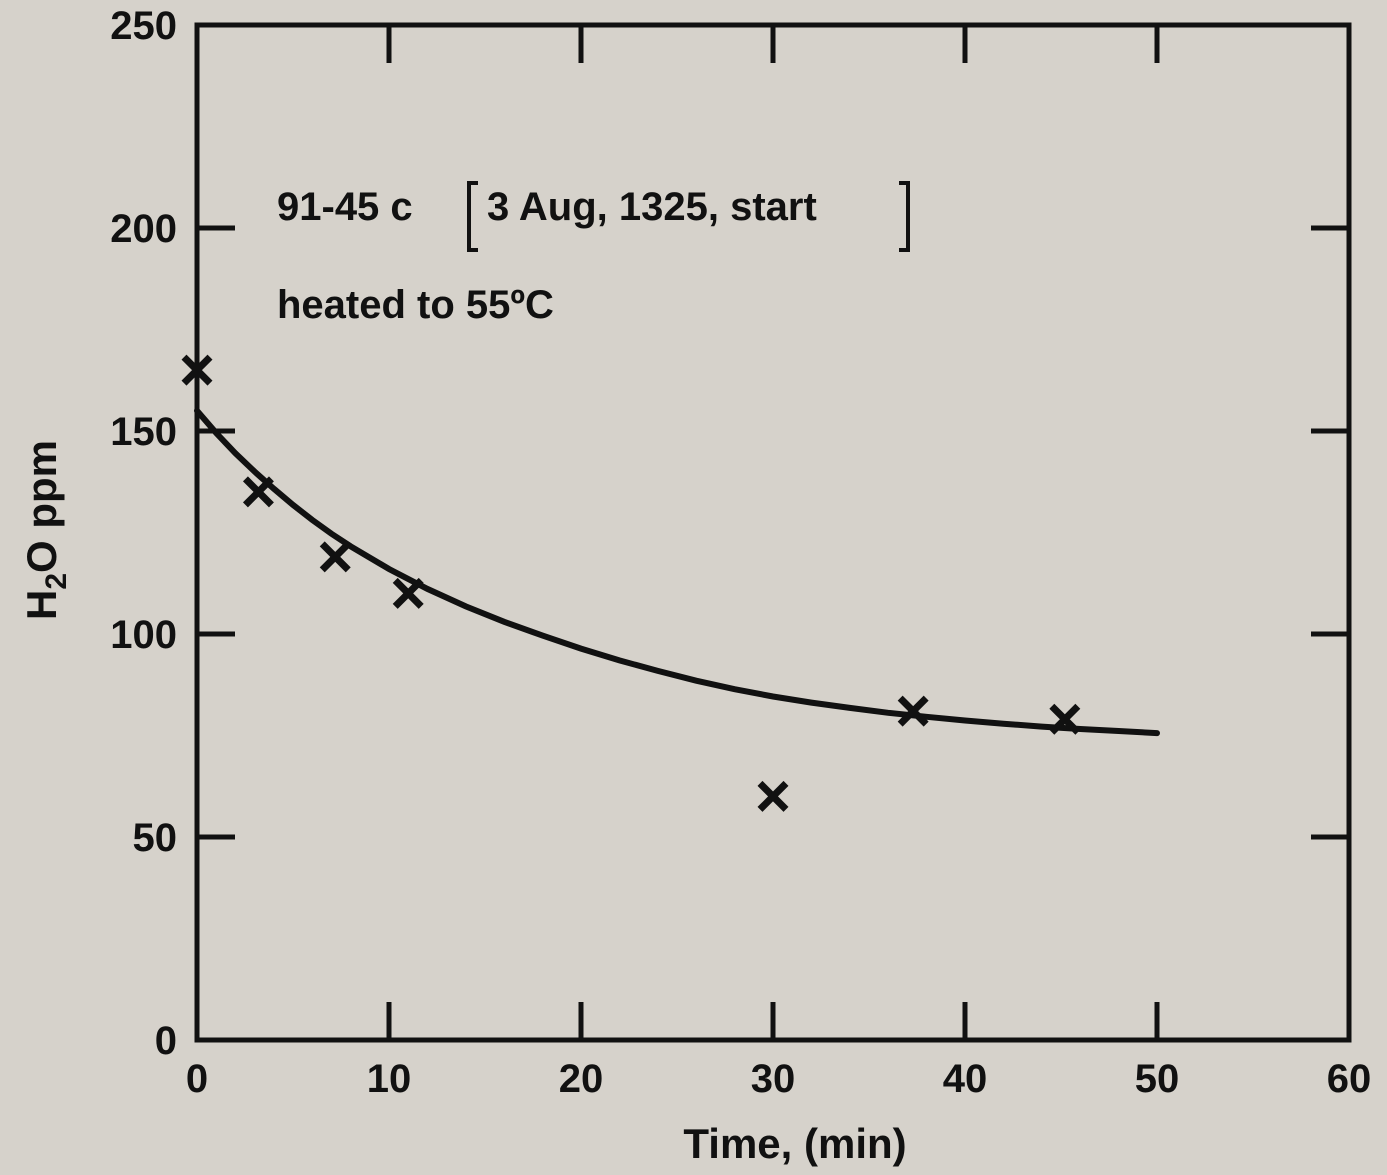  Describe the element at coordinates (1349, 1079) in the screenshot. I see `x-tick-label: 60` at that location.